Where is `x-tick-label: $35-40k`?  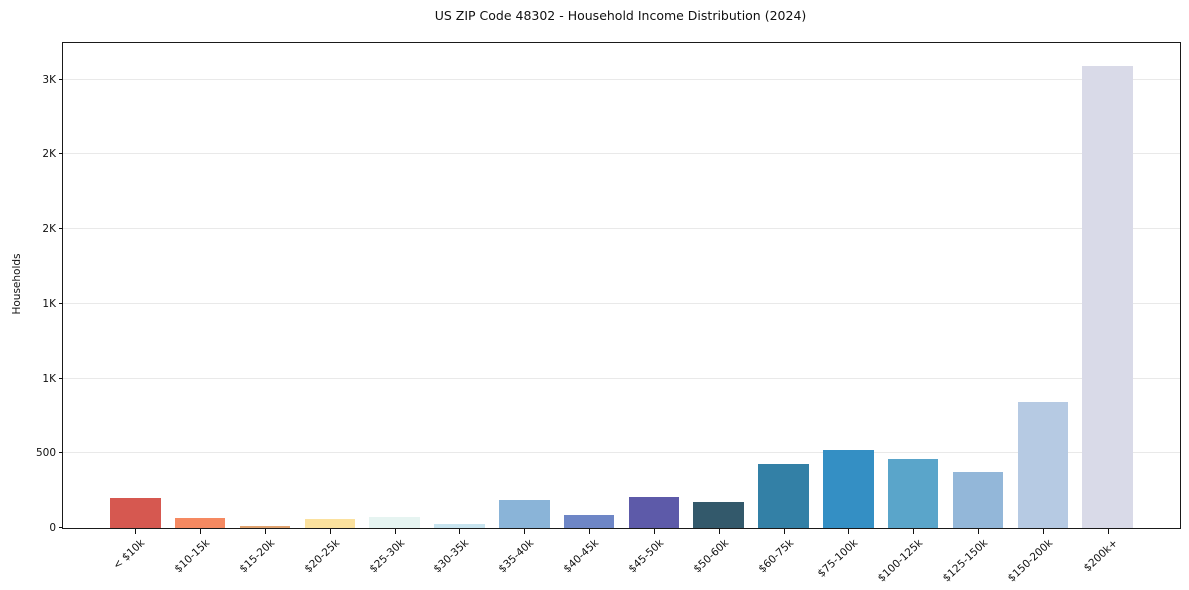 x-tick-label: $35-40k is located at coordinates (516, 556).